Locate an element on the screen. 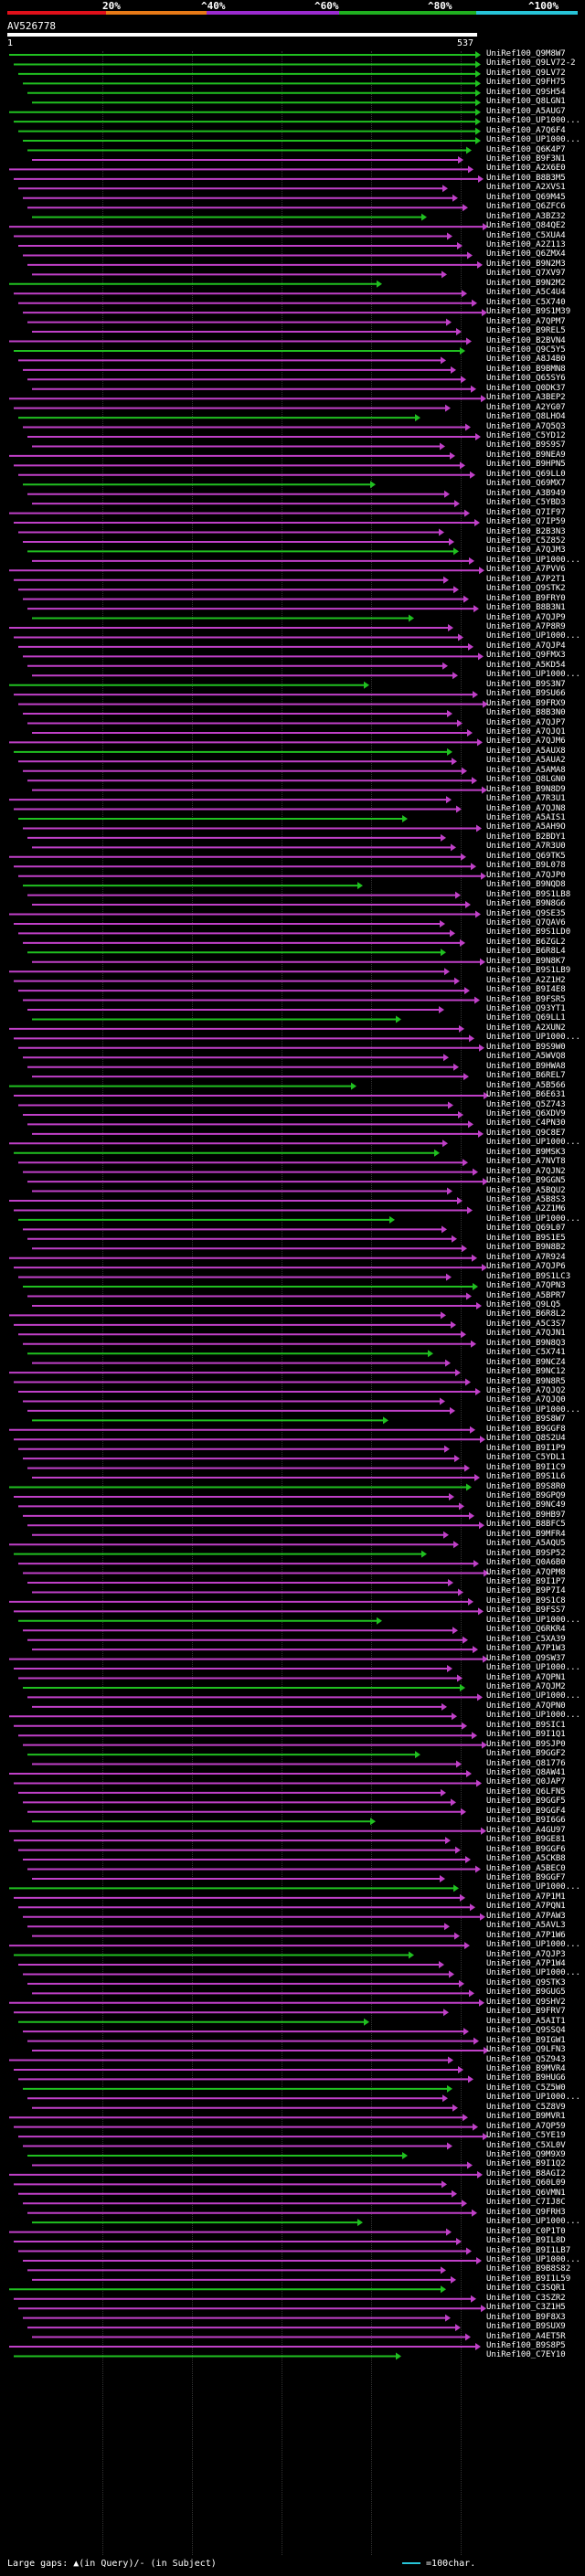 Image resolution: width=585 pixels, height=2576 pixels. hit-label: UniRef100_Q8LGN0 is located at coordinates (526, 780).